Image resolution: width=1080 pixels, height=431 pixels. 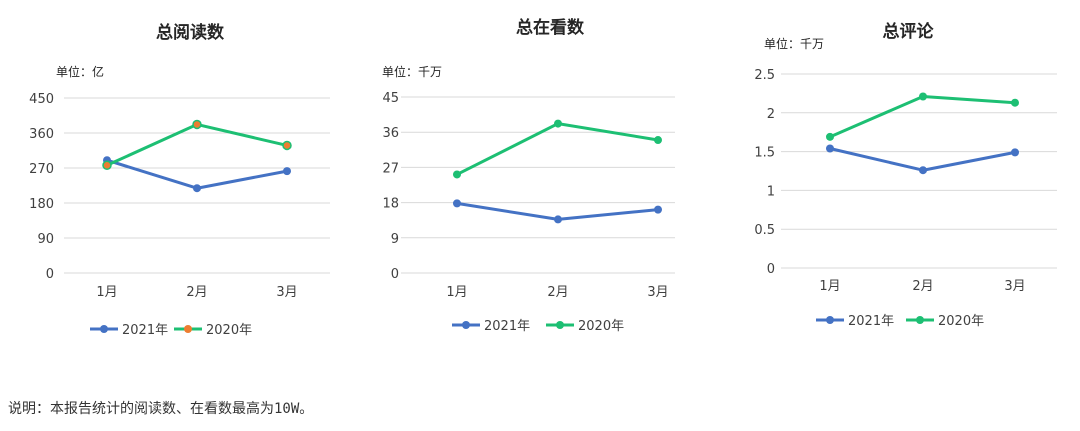 What do you see at coordinates (41, 204) in the screenshot?
I see `y-tick-label: 180` at bounding box center [41, 204].